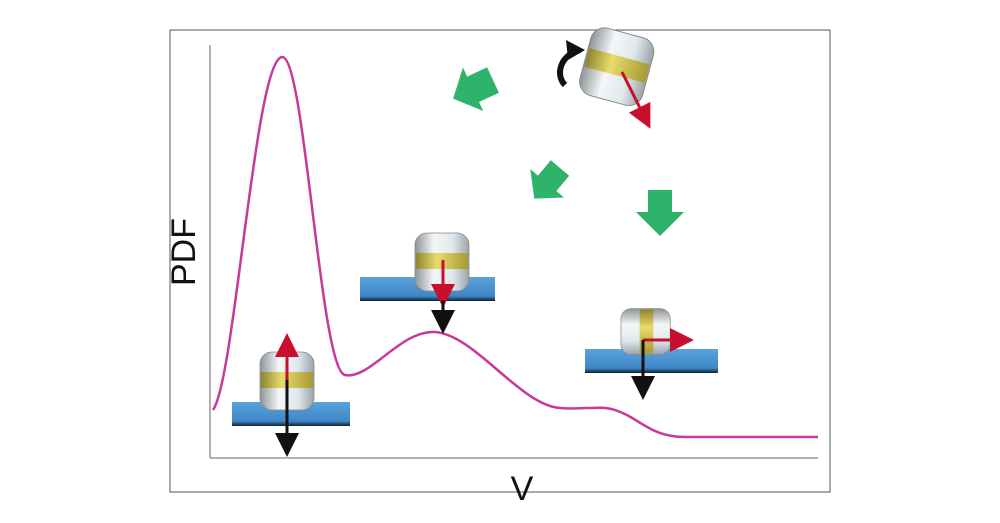 The image size is (1000, 523). I want to click on cube-state-rotating, so click(607, 76).